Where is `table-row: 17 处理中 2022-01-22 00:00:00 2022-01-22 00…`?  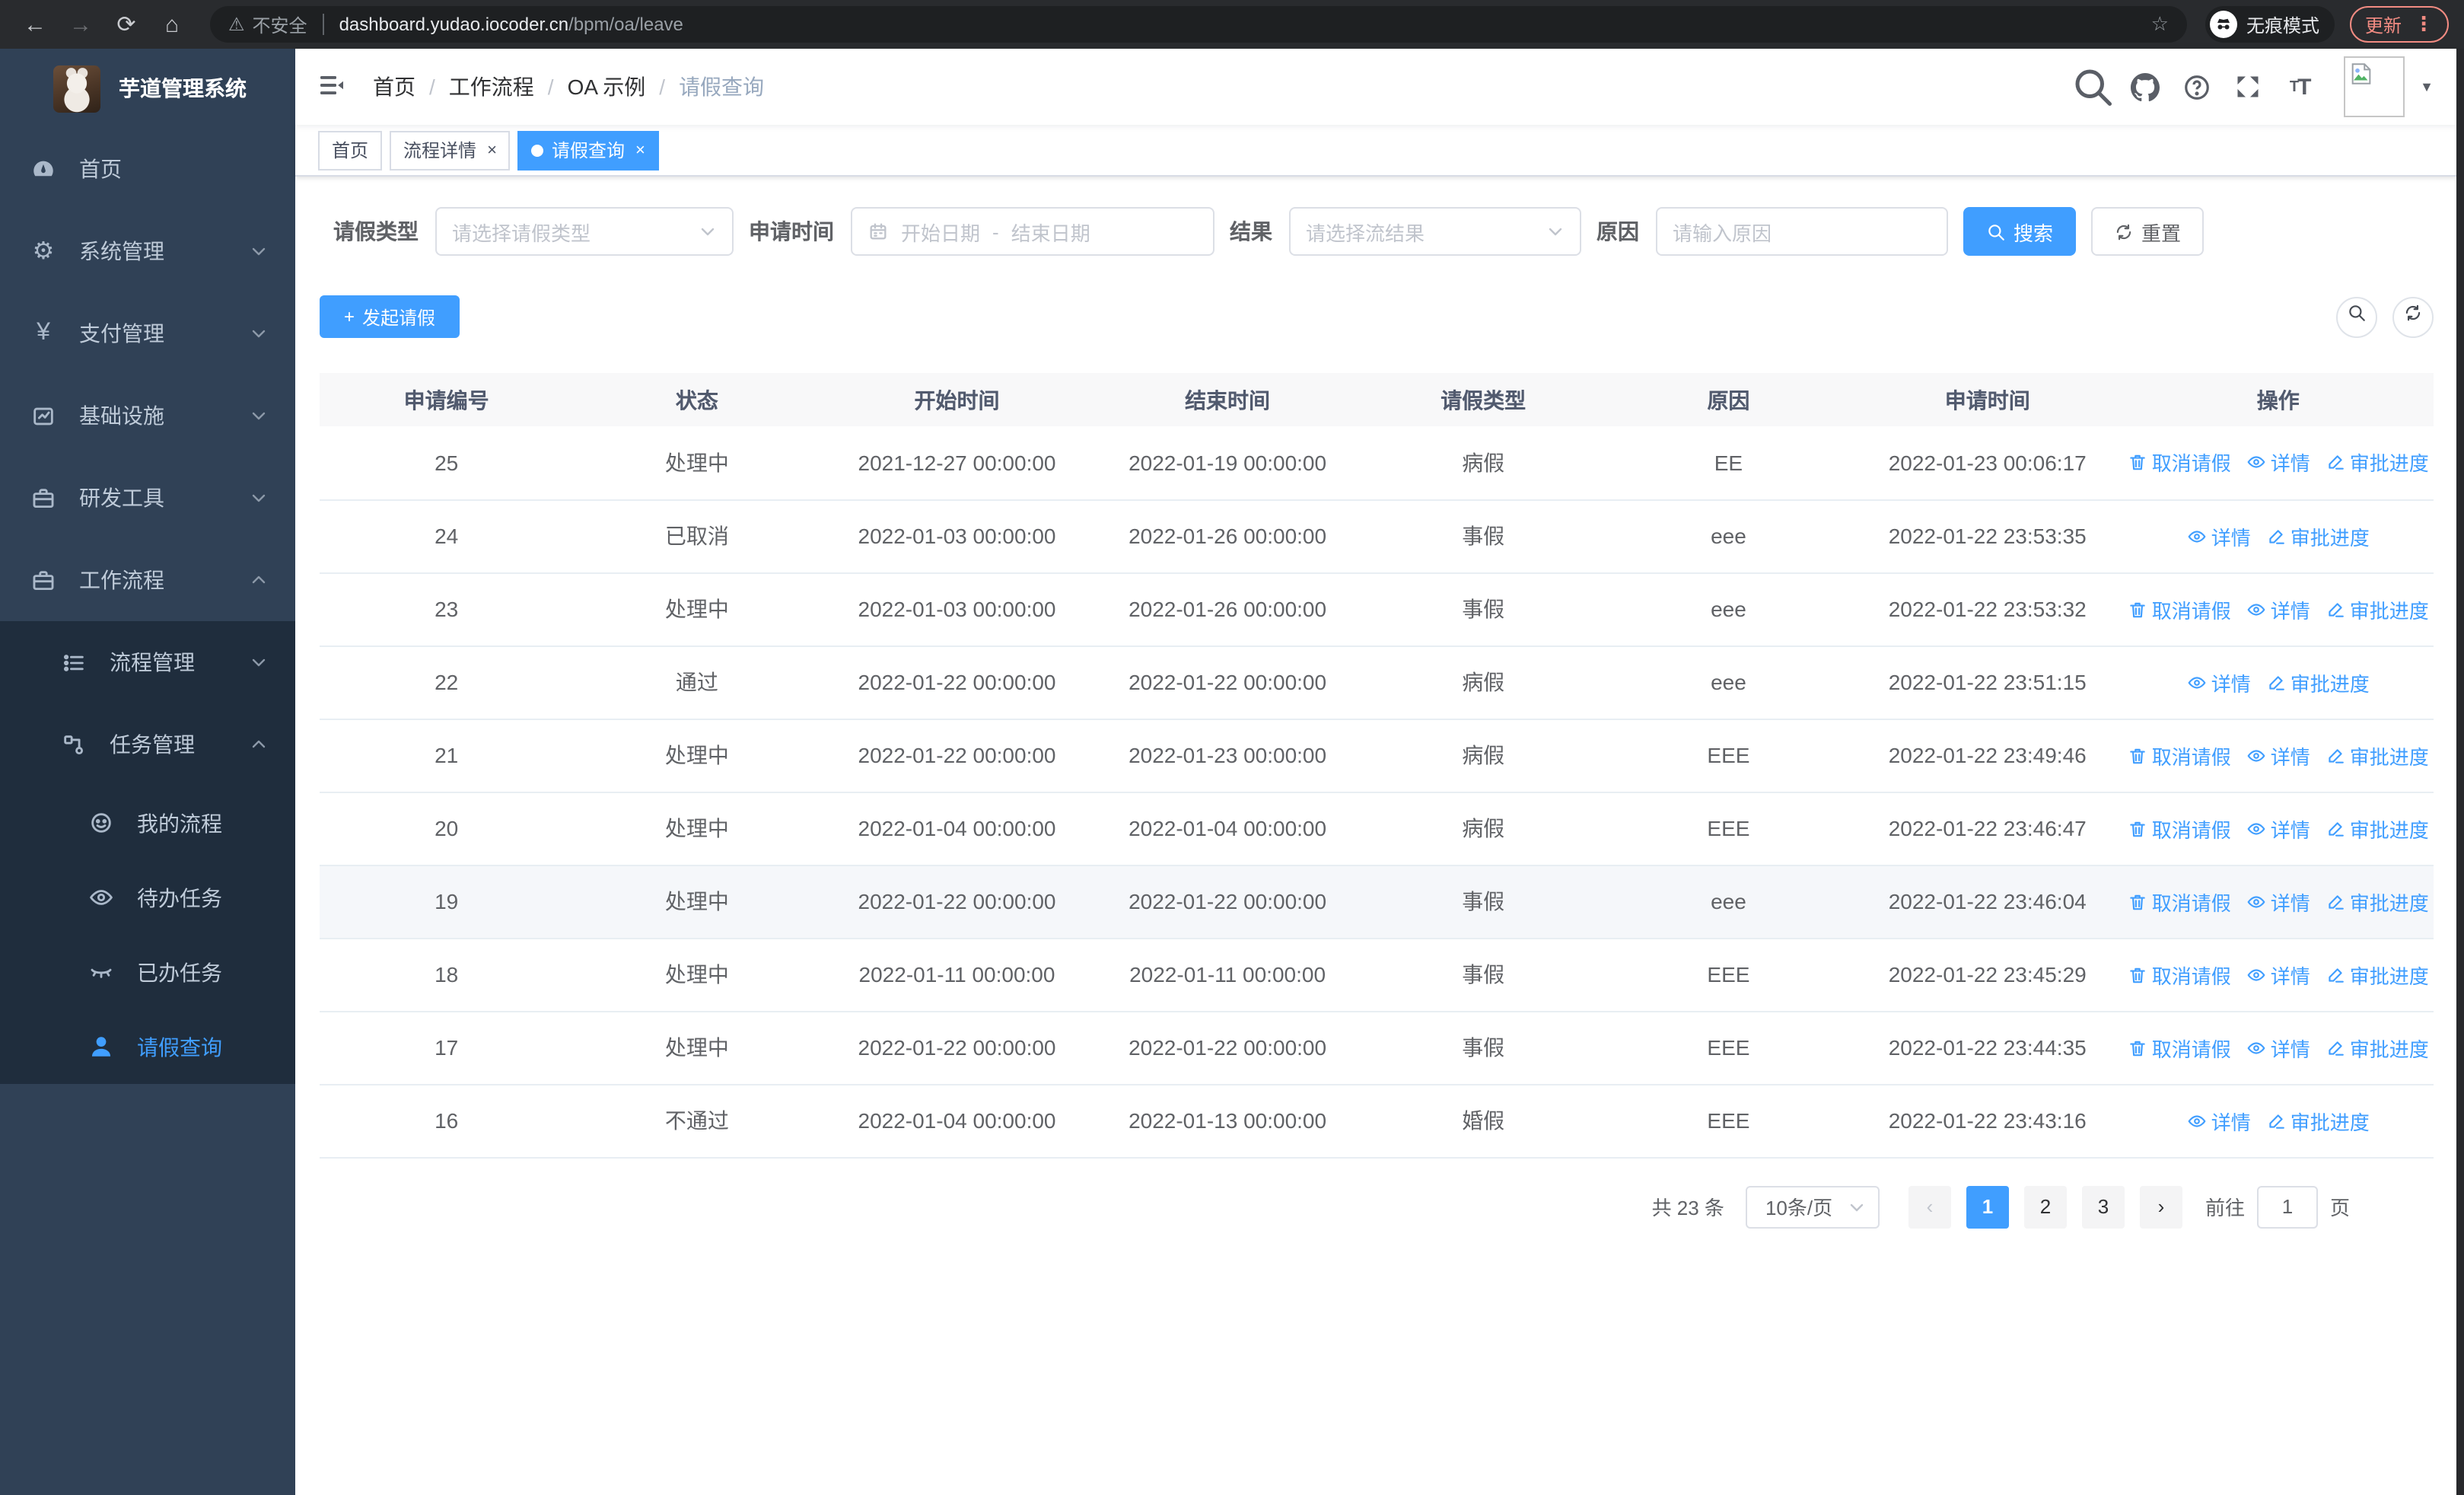 table-row: 17 处理中 2022-01-22 00:00:00 2022-01-22 00… is located at coordinates (1377, 1048).